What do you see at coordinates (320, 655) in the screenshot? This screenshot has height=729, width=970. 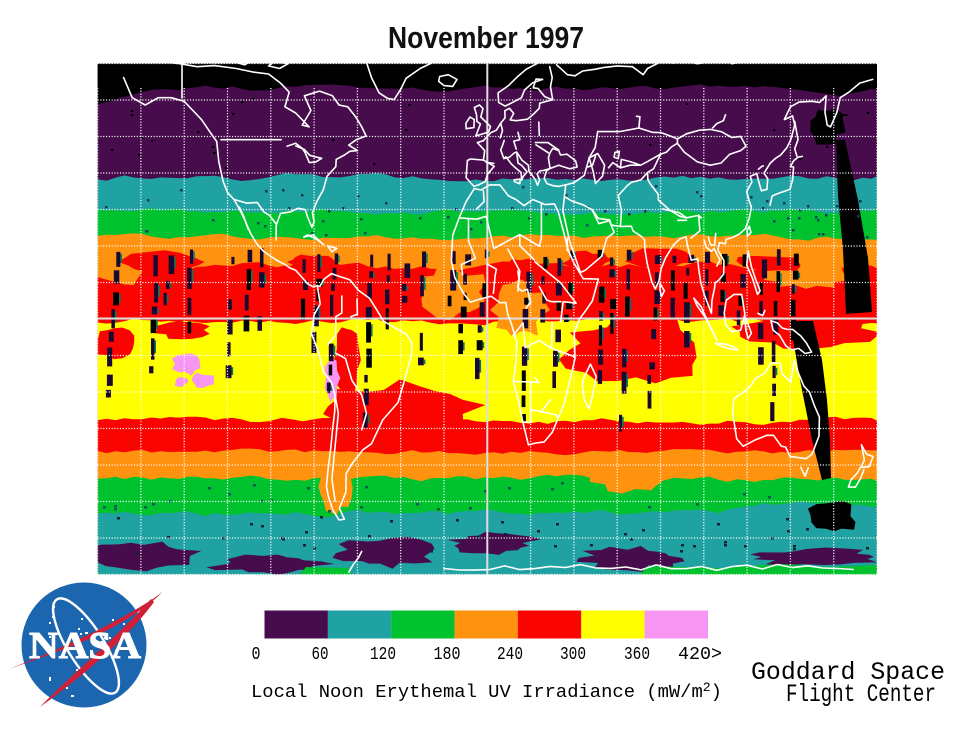 I see `svg-text: 60` at bounding box center [320, 655].